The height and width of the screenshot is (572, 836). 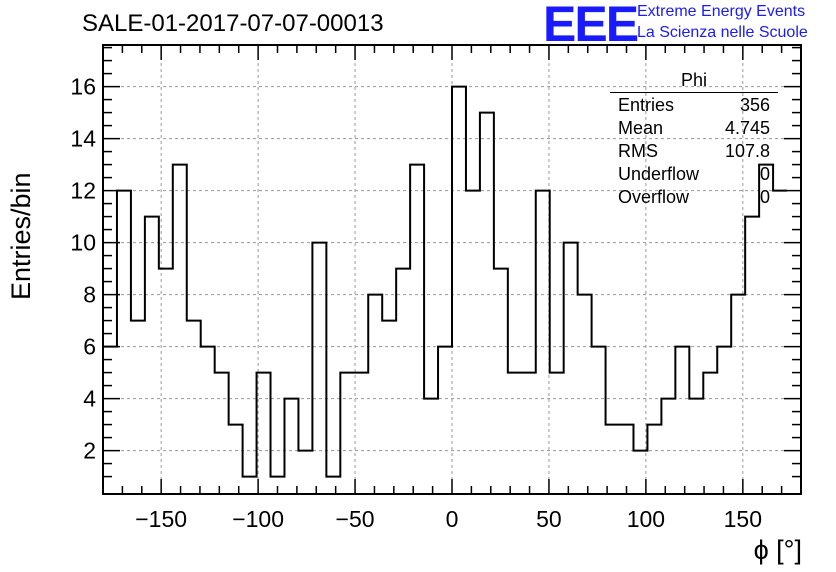 What do you see at coordinates (233, 23) in the screenshot?
I see `chart-title: SALE-01-2017-07-07-00013` at bounding box center [233, 23].